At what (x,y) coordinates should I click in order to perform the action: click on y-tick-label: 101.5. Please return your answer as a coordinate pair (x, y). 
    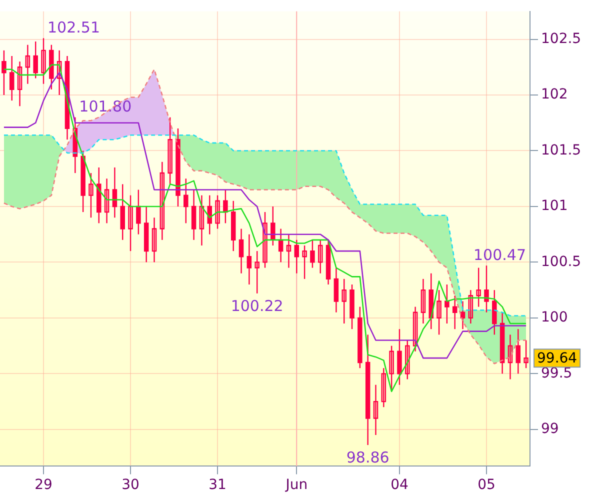
    Looking at the image, I should click on (561, 150).